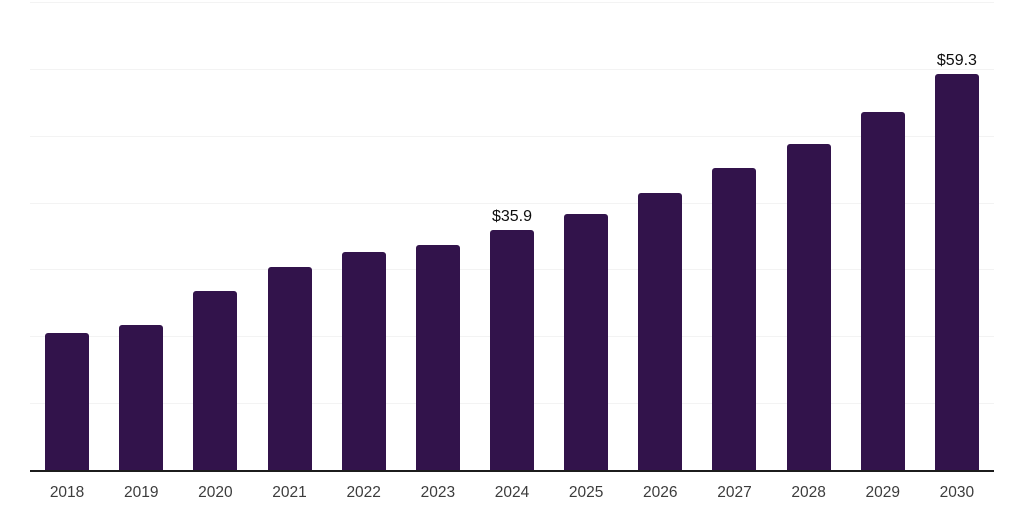 This screenshot has height=512, width=1024. Describe the element at coordinates (512, 492) in the screenshot. I see `x-tick-label-2024: 2024` at that location.